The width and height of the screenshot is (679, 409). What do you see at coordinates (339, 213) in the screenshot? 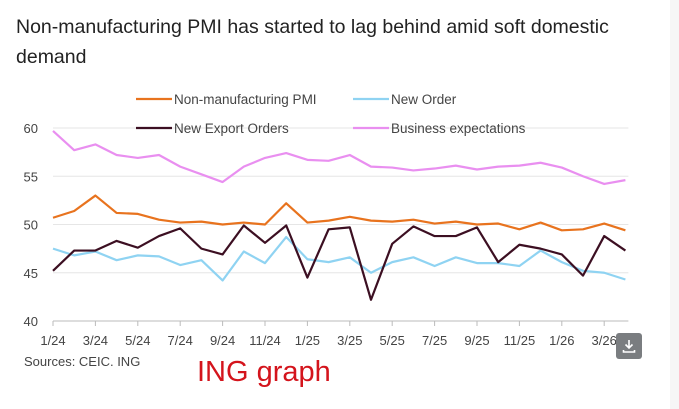
I see `series-line-non-manufacturing-pmi` at bounding box center [339, 213].